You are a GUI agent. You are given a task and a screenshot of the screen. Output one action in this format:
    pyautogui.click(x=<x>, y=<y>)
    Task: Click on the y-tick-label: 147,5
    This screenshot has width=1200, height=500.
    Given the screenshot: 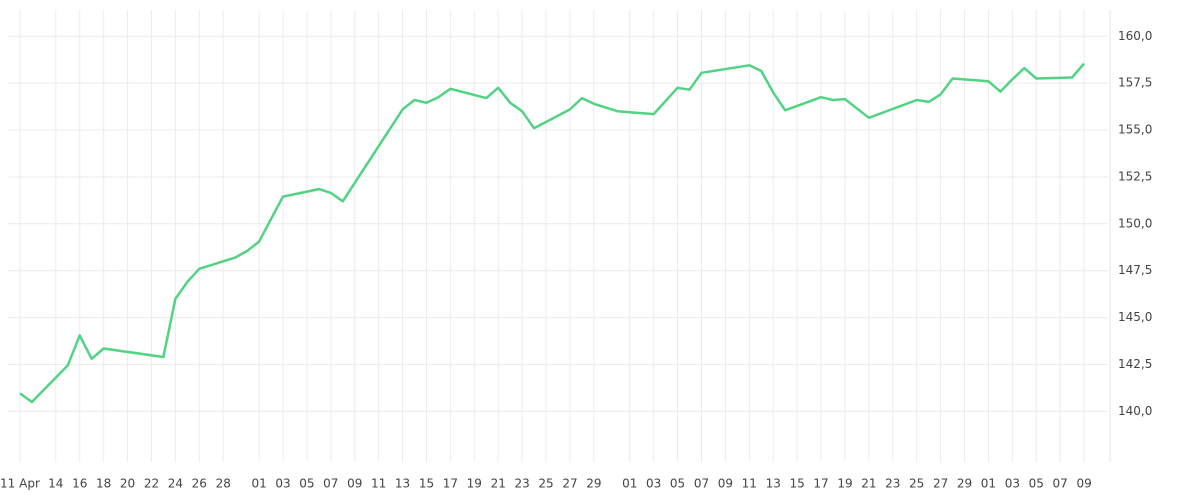 What is the action you would take?
    pyautogui.click(x=1135, y=270)
    